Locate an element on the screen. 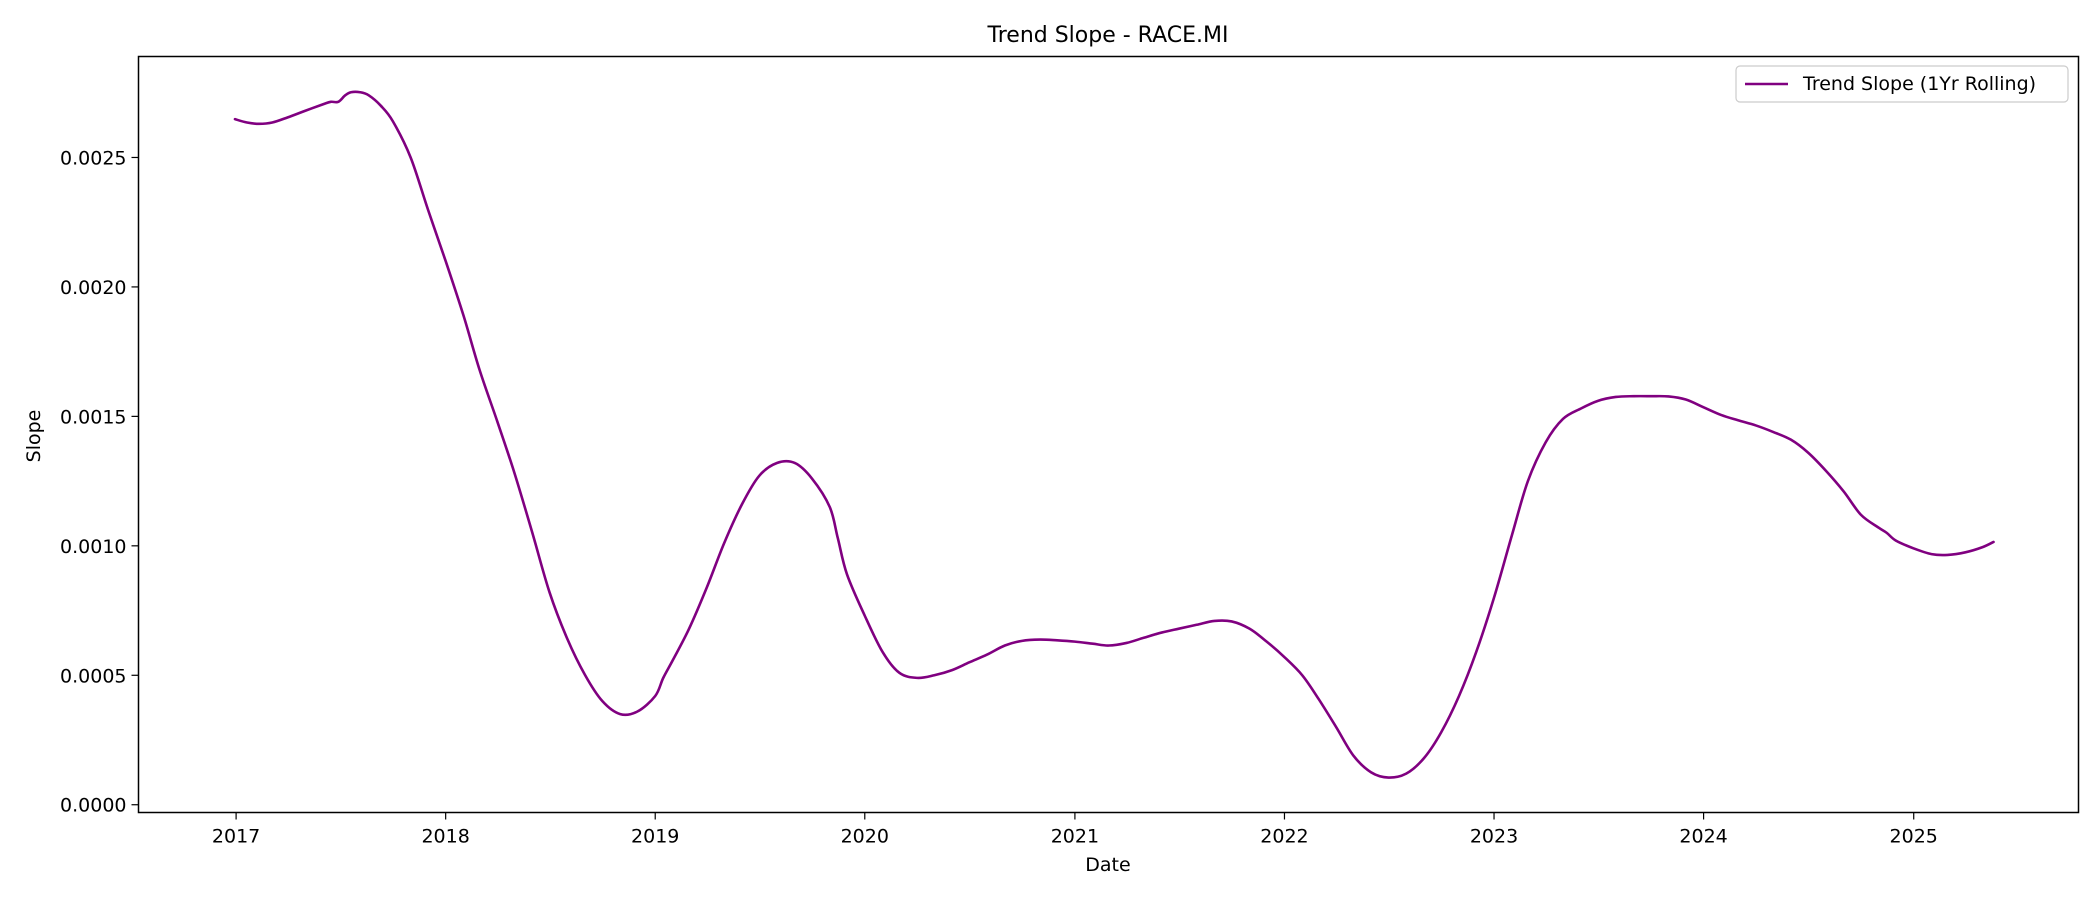 This screenshot has width=2100, height=904. legend: Trend Slope (1Yr Rolling) is located at coordinates (1902, 84).